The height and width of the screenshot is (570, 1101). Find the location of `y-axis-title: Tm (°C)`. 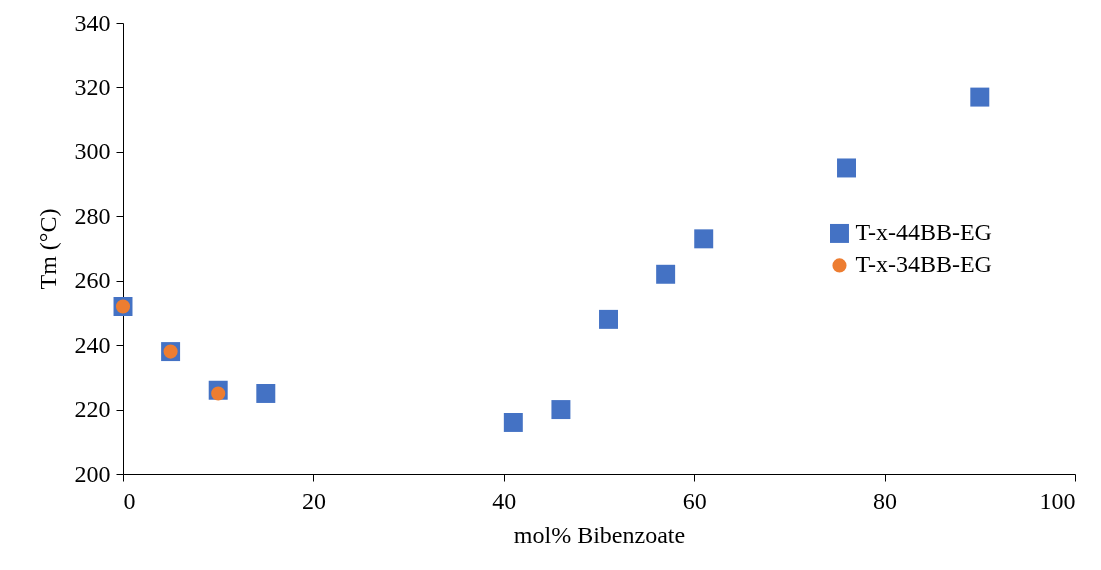

y-axis-title: Tm (°C) is located at coordinates (47, 249).